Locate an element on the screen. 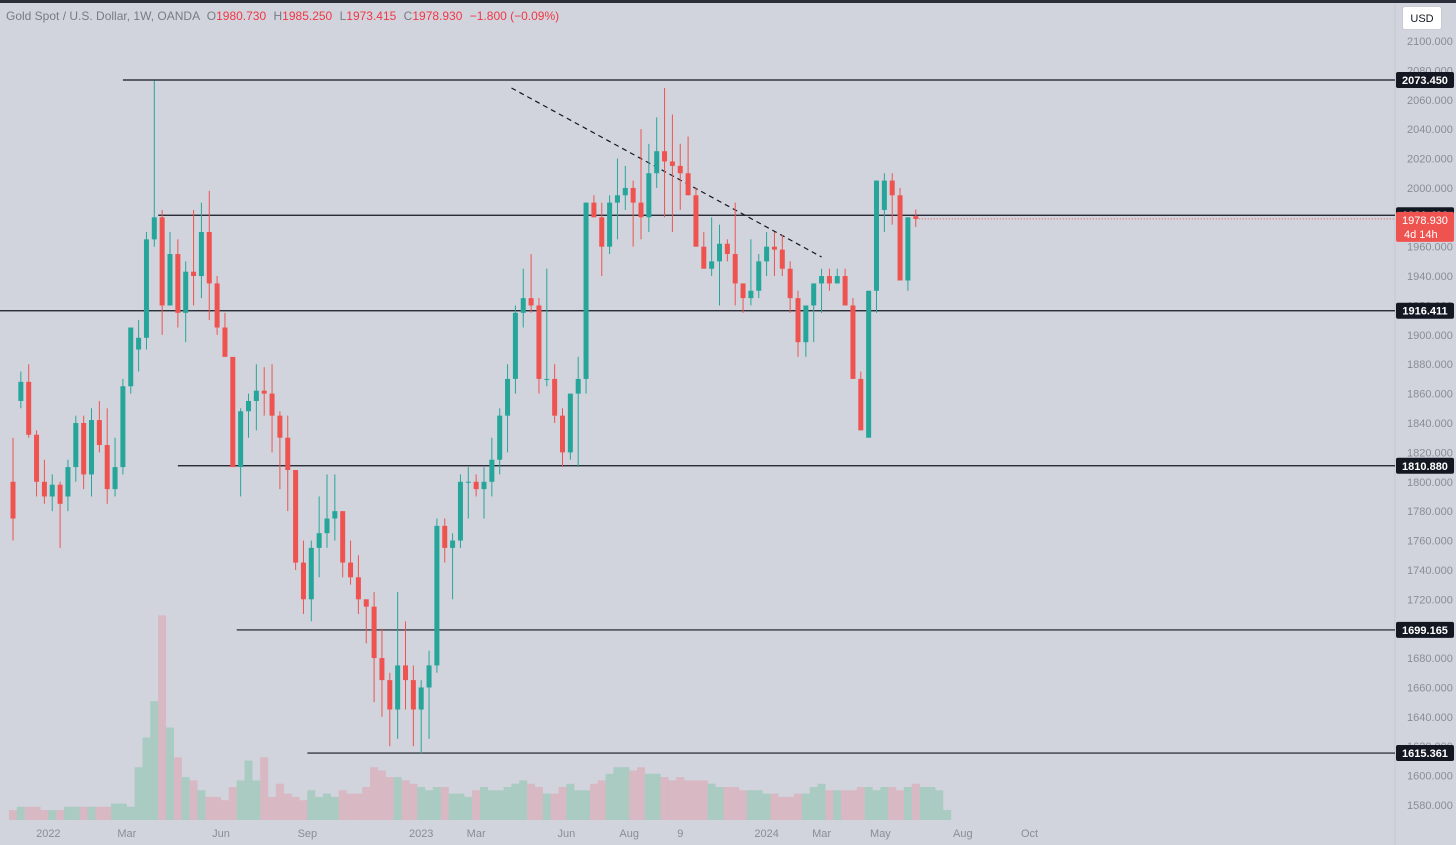 This screenshot has height=845, width=1456. low-label: L is located at coordinates (343, 16).